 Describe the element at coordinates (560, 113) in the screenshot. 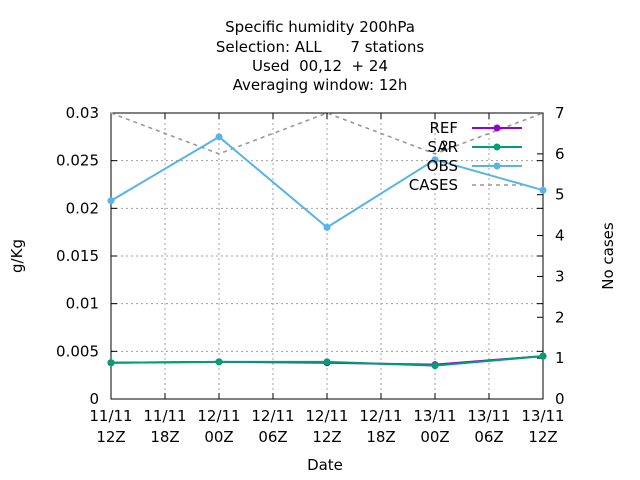

I see `y2-tick-label: 7` at that location.